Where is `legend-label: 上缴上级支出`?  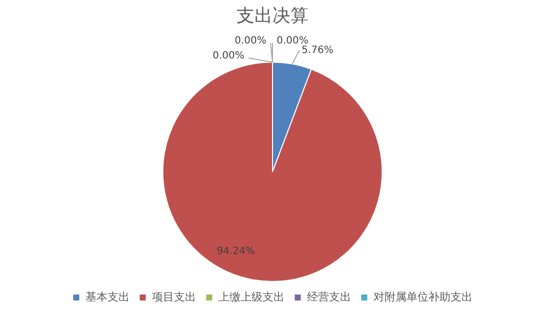 legend-label: 上缴上级支出 is located at coordinates (251, 297).